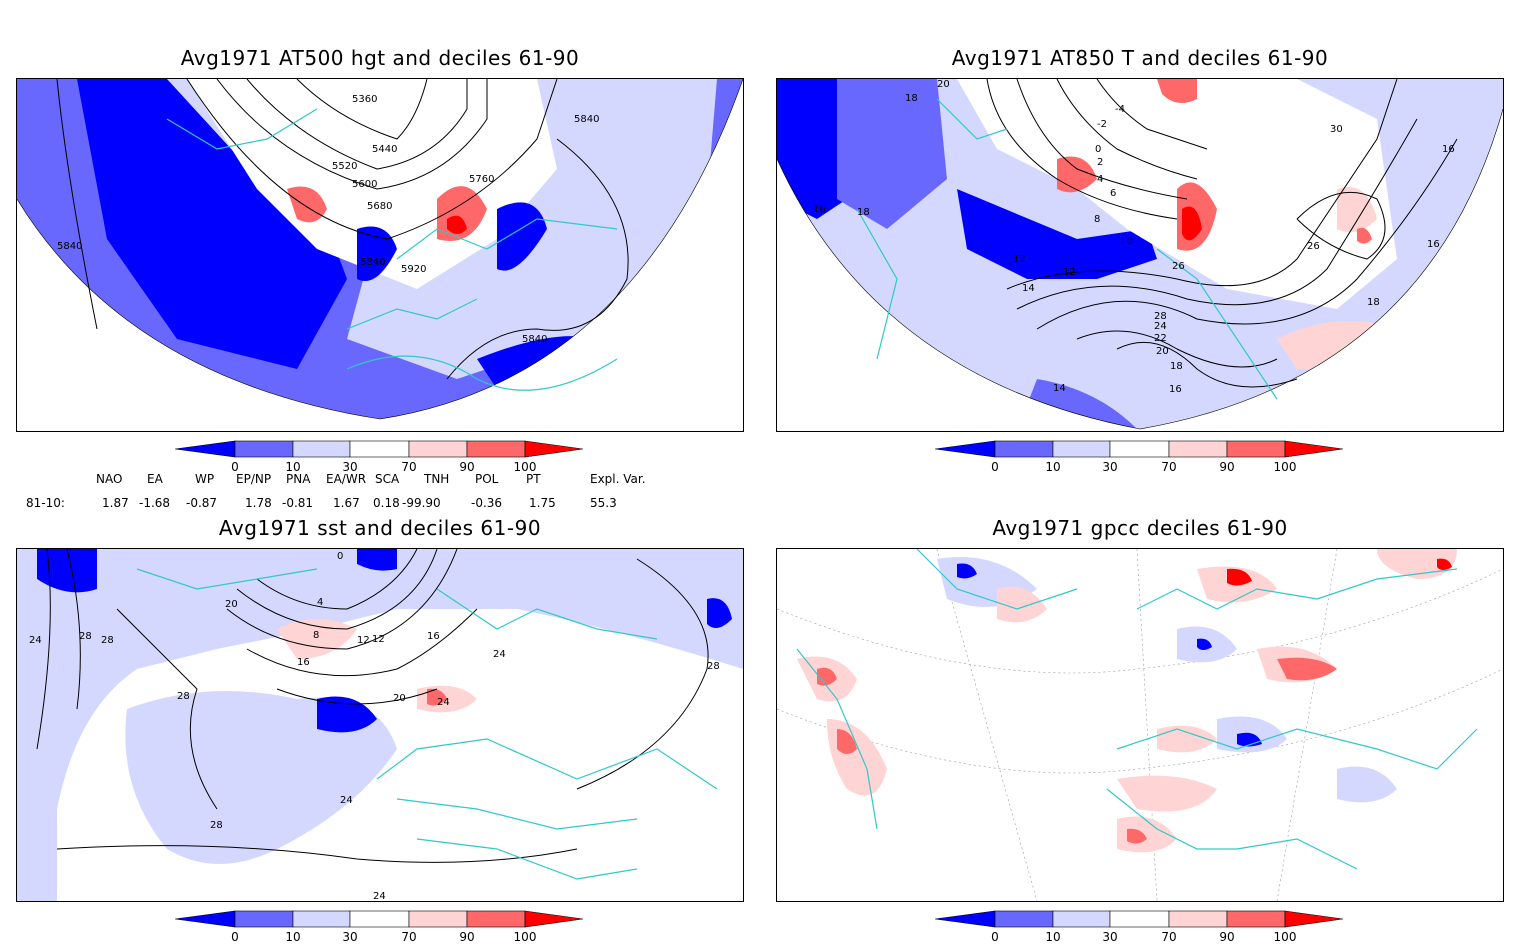 This screenshot has height=950, width=1520. Describe the element at coordinates (384, 930) in the screenshot. I see `colorbar-sst: 0 10 30 70 90 100` at that location.